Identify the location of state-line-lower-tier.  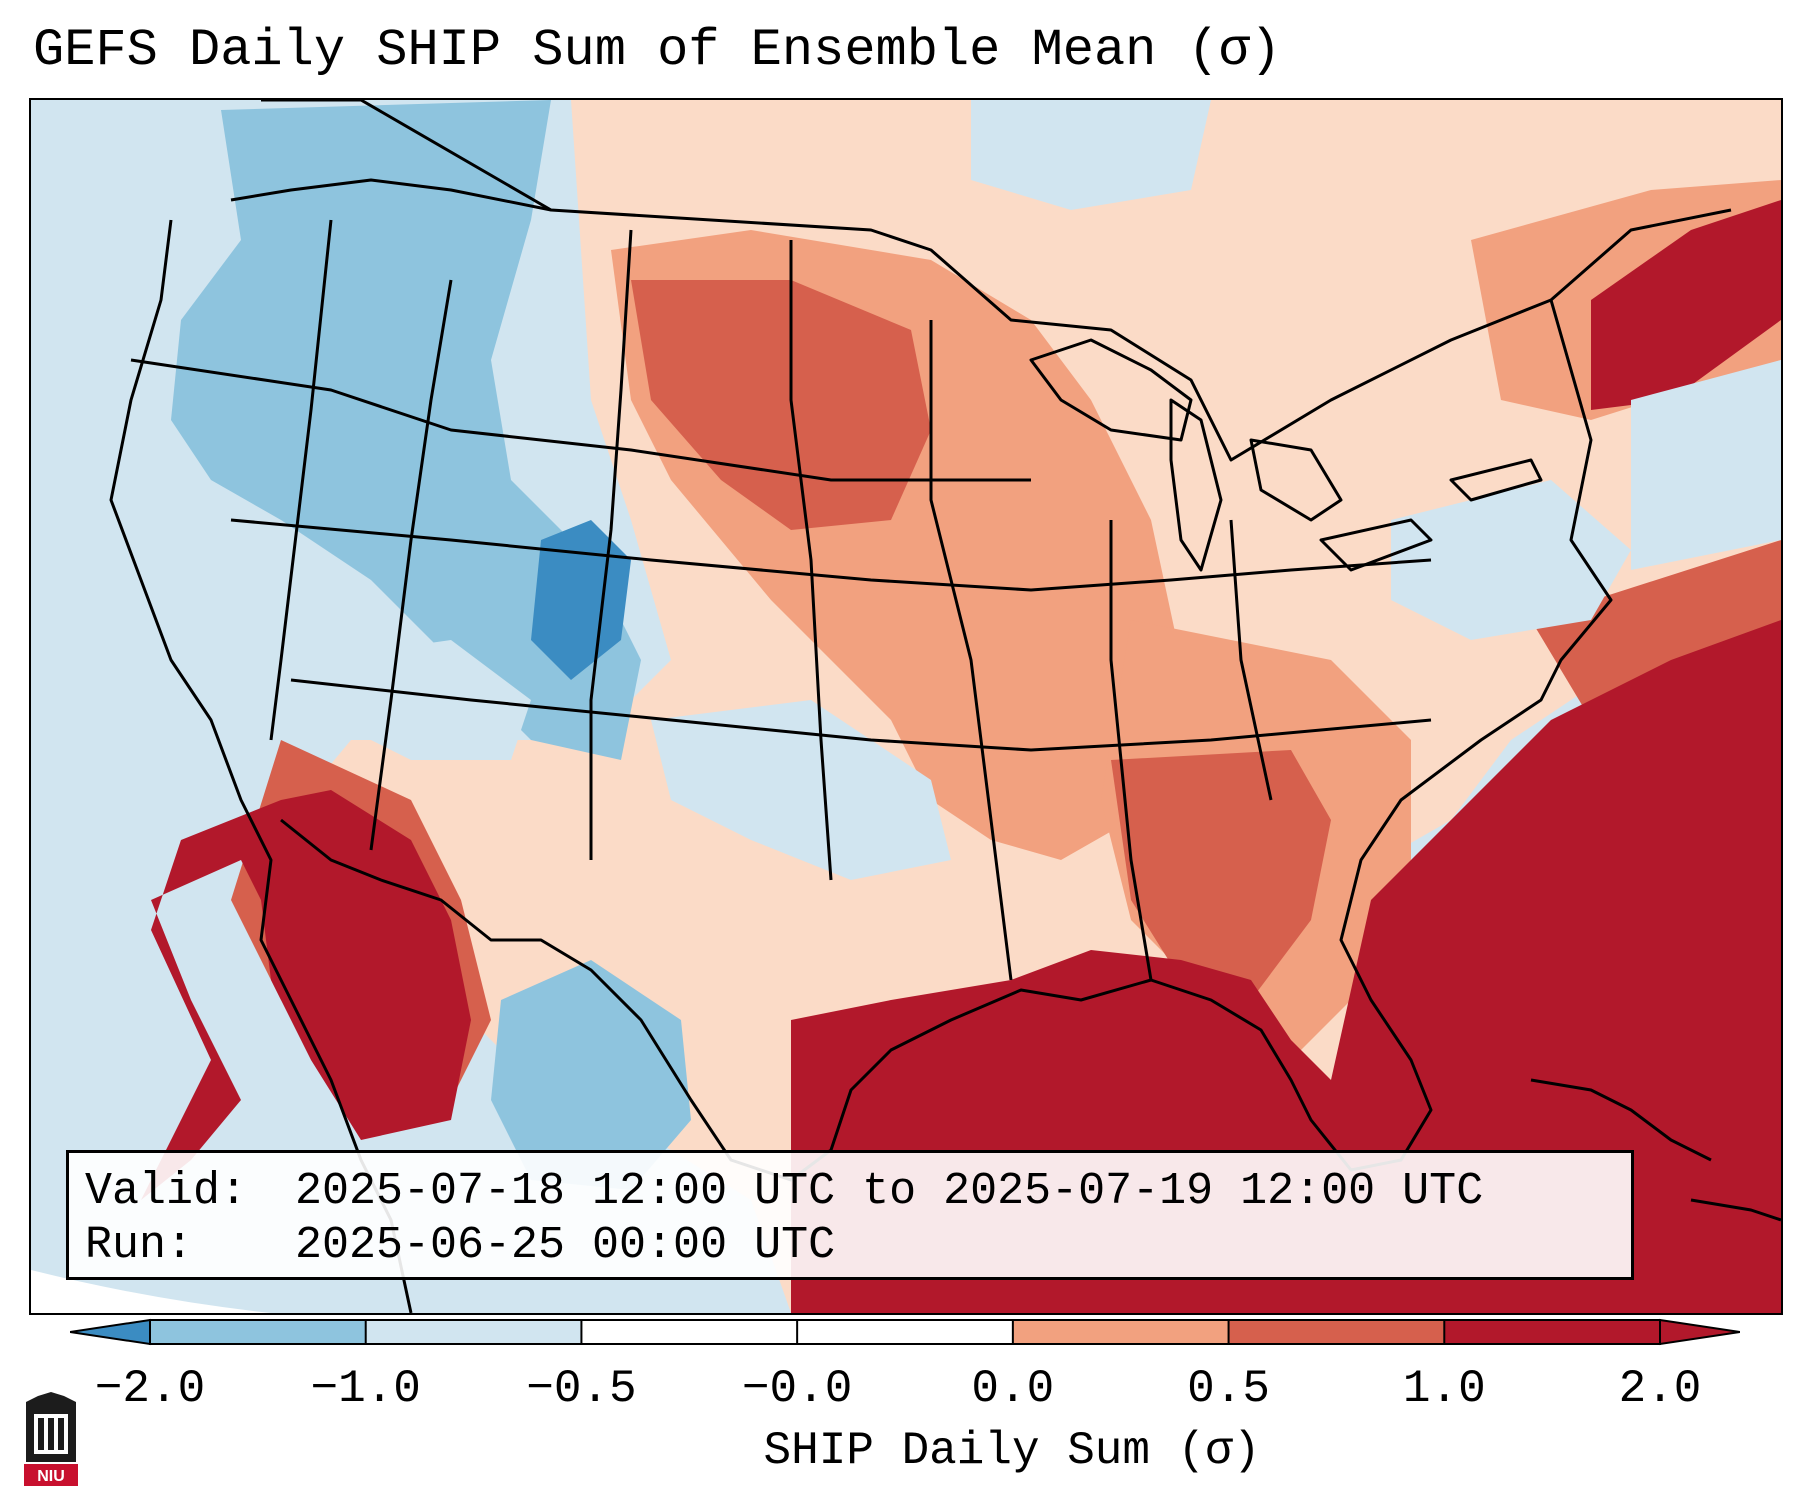
(861, 715).